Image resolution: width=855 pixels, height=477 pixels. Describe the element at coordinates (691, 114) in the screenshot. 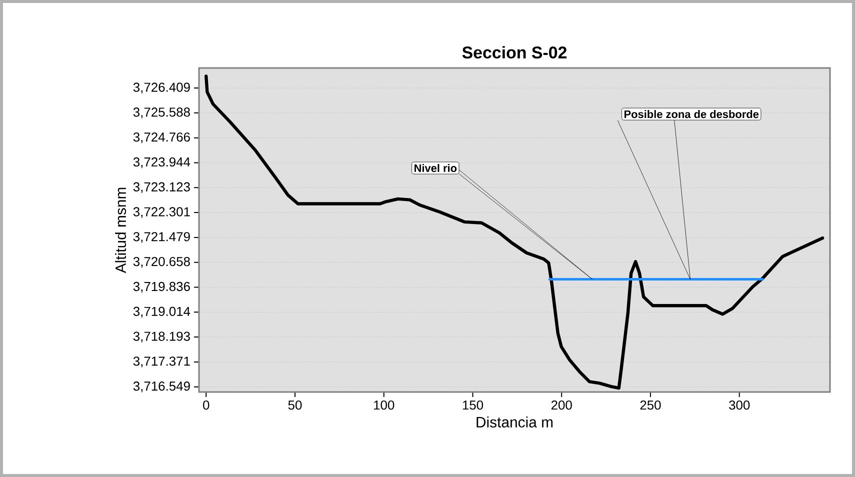

I see `annotation: Posible zona de desborde` at that location.